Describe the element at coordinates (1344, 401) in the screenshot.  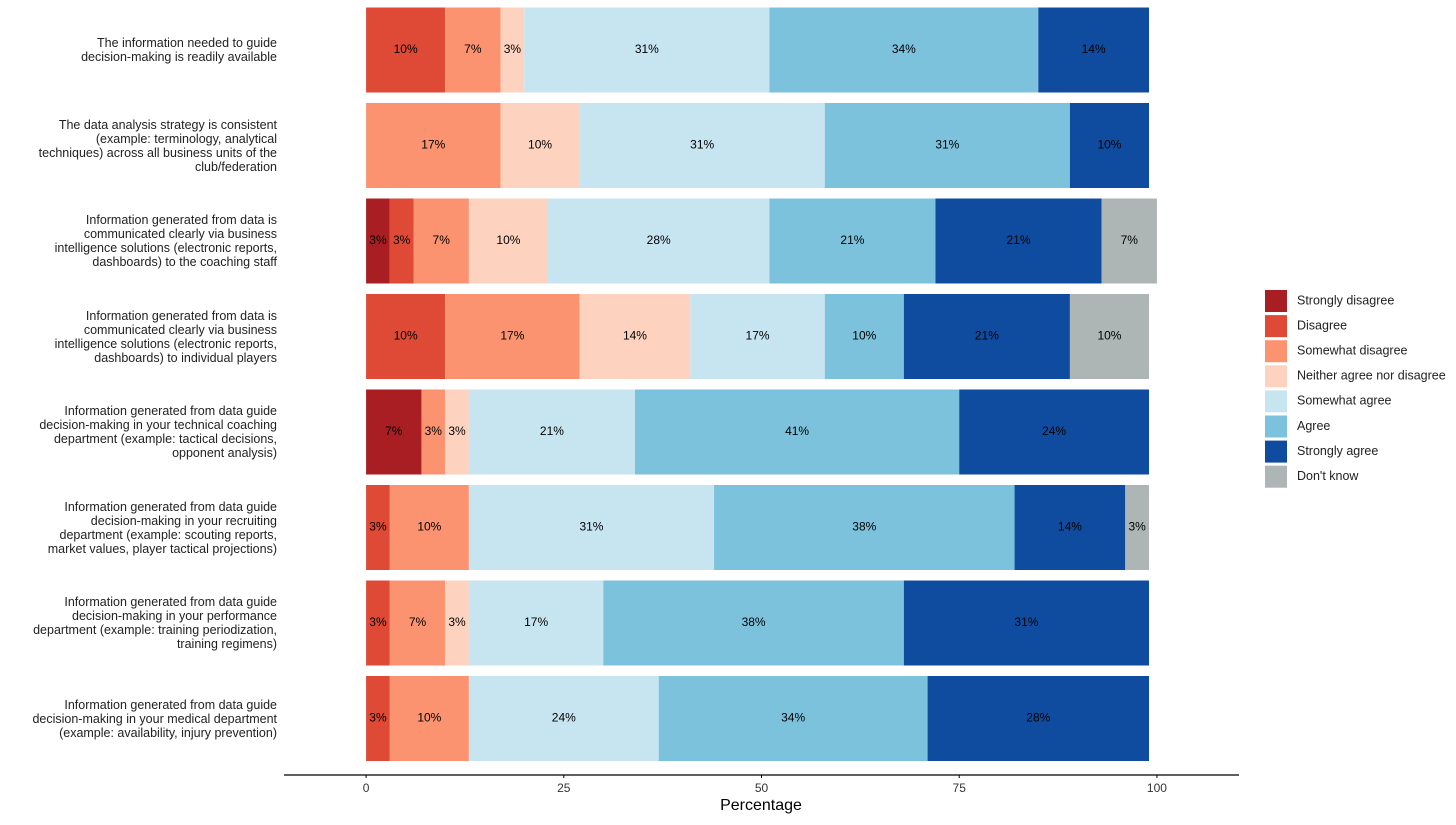
I see `legend-label: Somewhat agree` at that location.